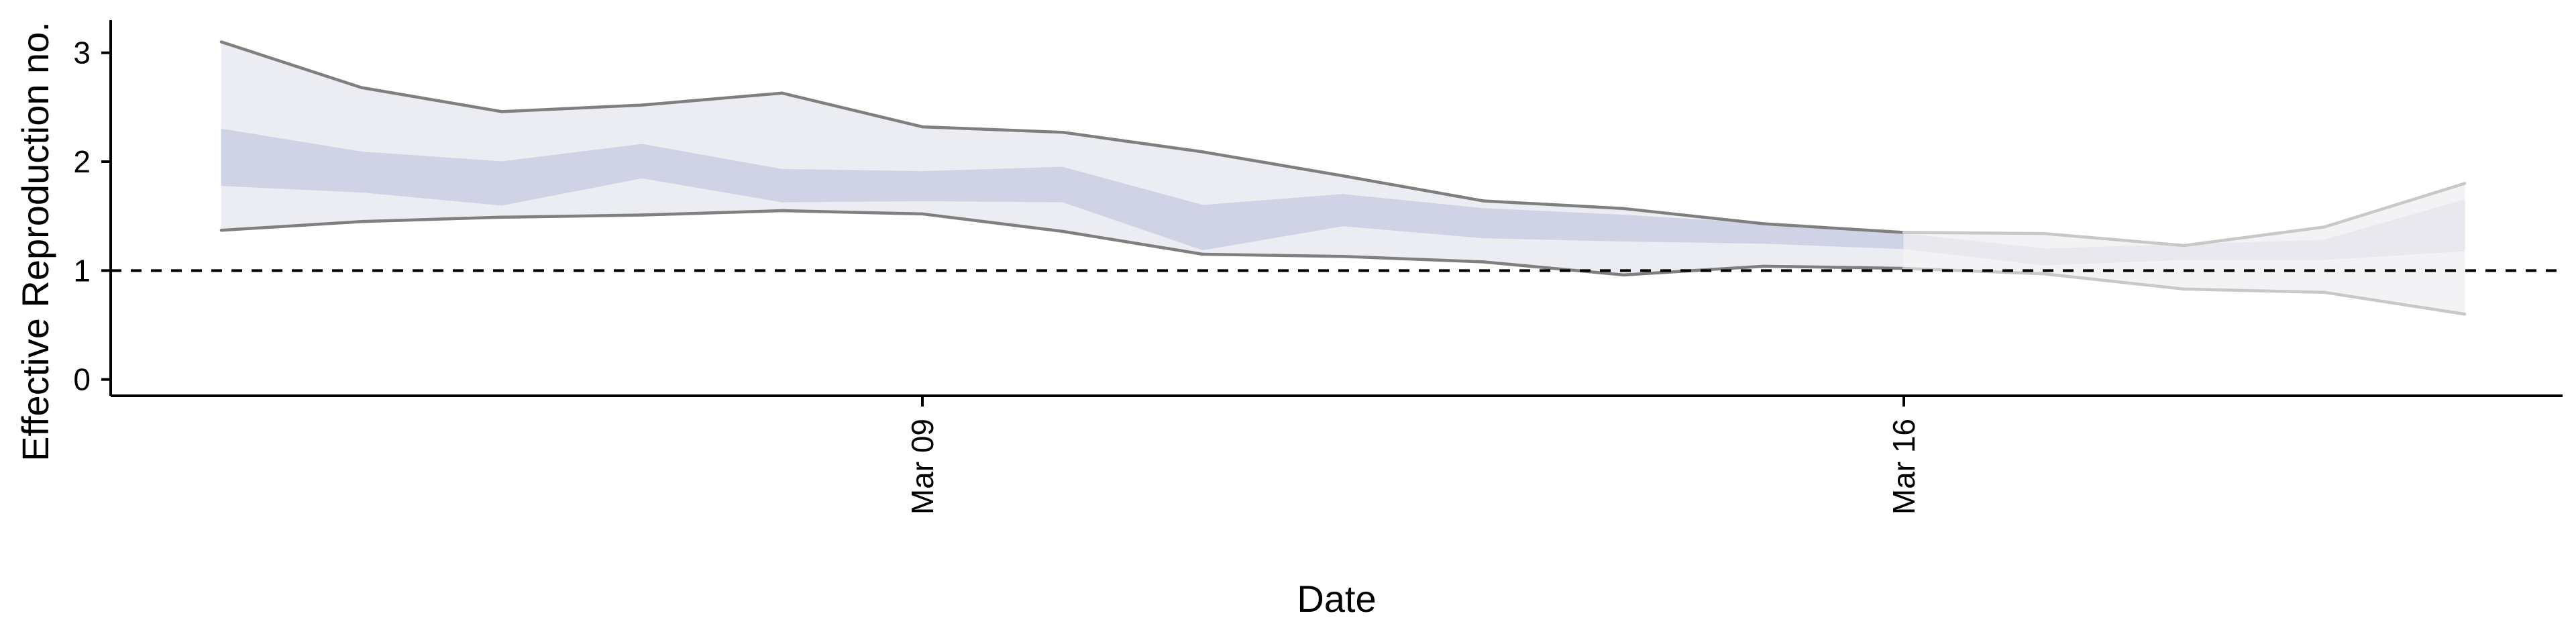 The image size is (2576, 644). I want to click on x-tick-label: Mar 09, so click(922, 467).